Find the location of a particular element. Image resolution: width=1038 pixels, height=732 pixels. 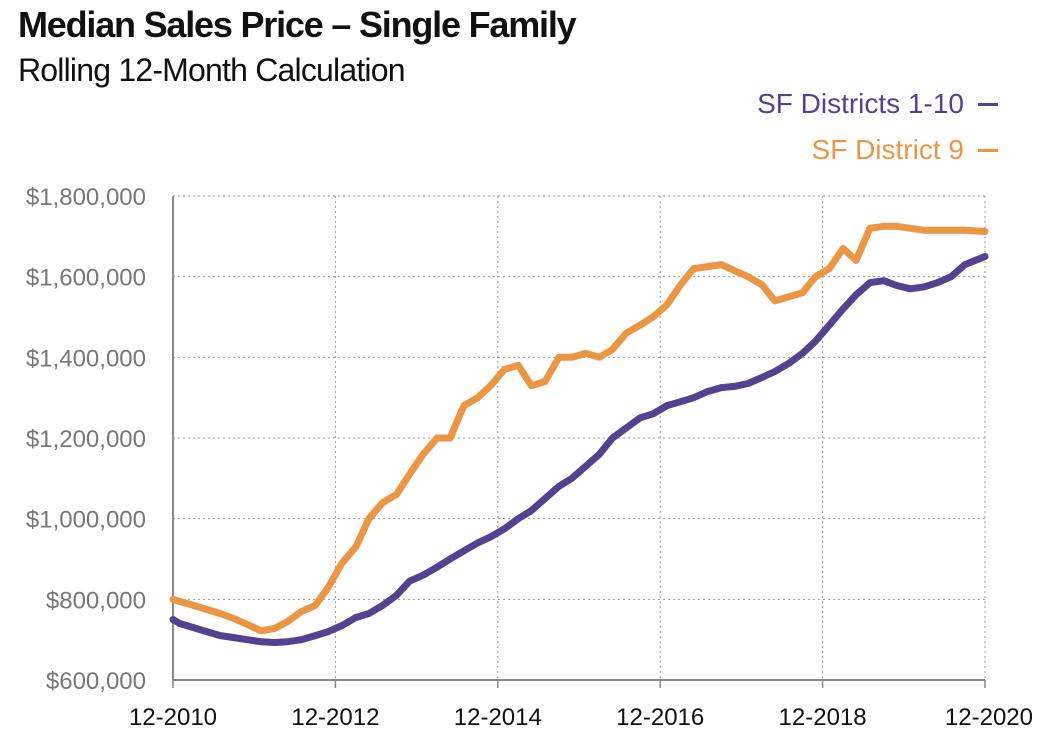

y-tick-label: $1,400,000 is located at coordinates (86, 358).